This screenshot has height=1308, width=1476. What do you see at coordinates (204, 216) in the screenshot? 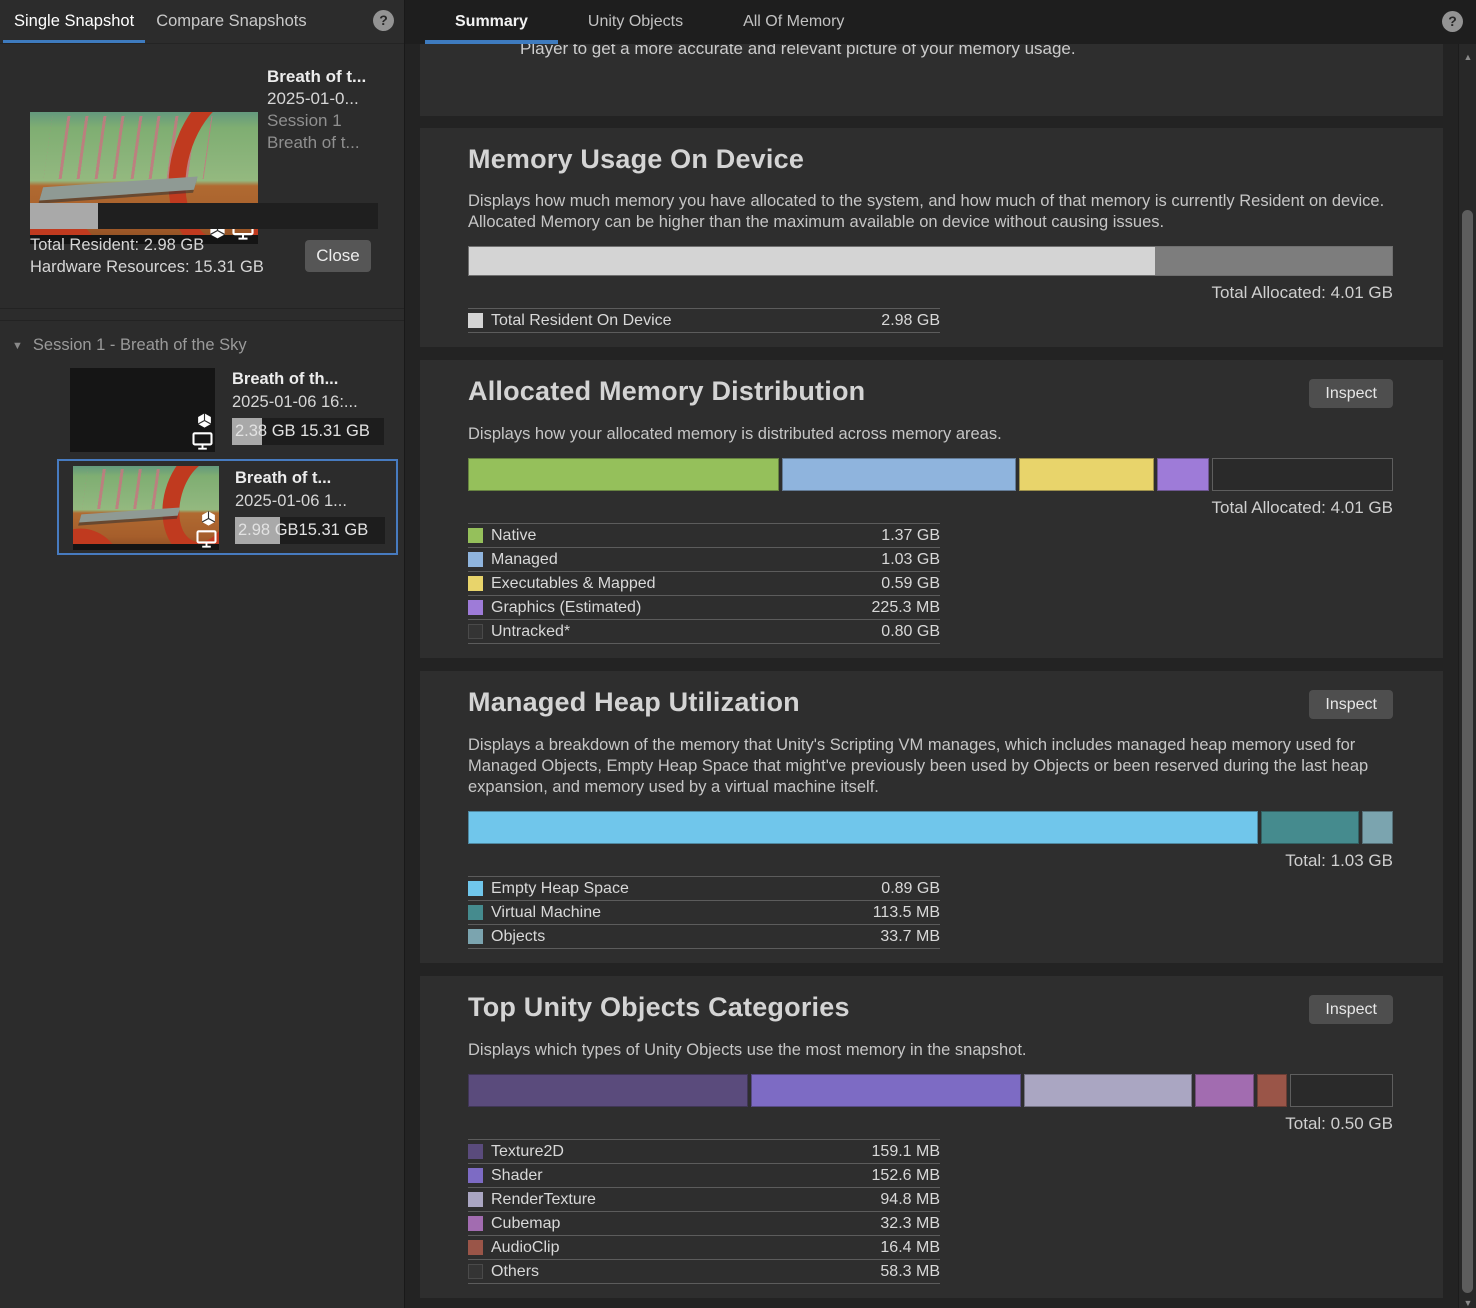
I see `resident-progress-bar` at bounding box center [204, 216].